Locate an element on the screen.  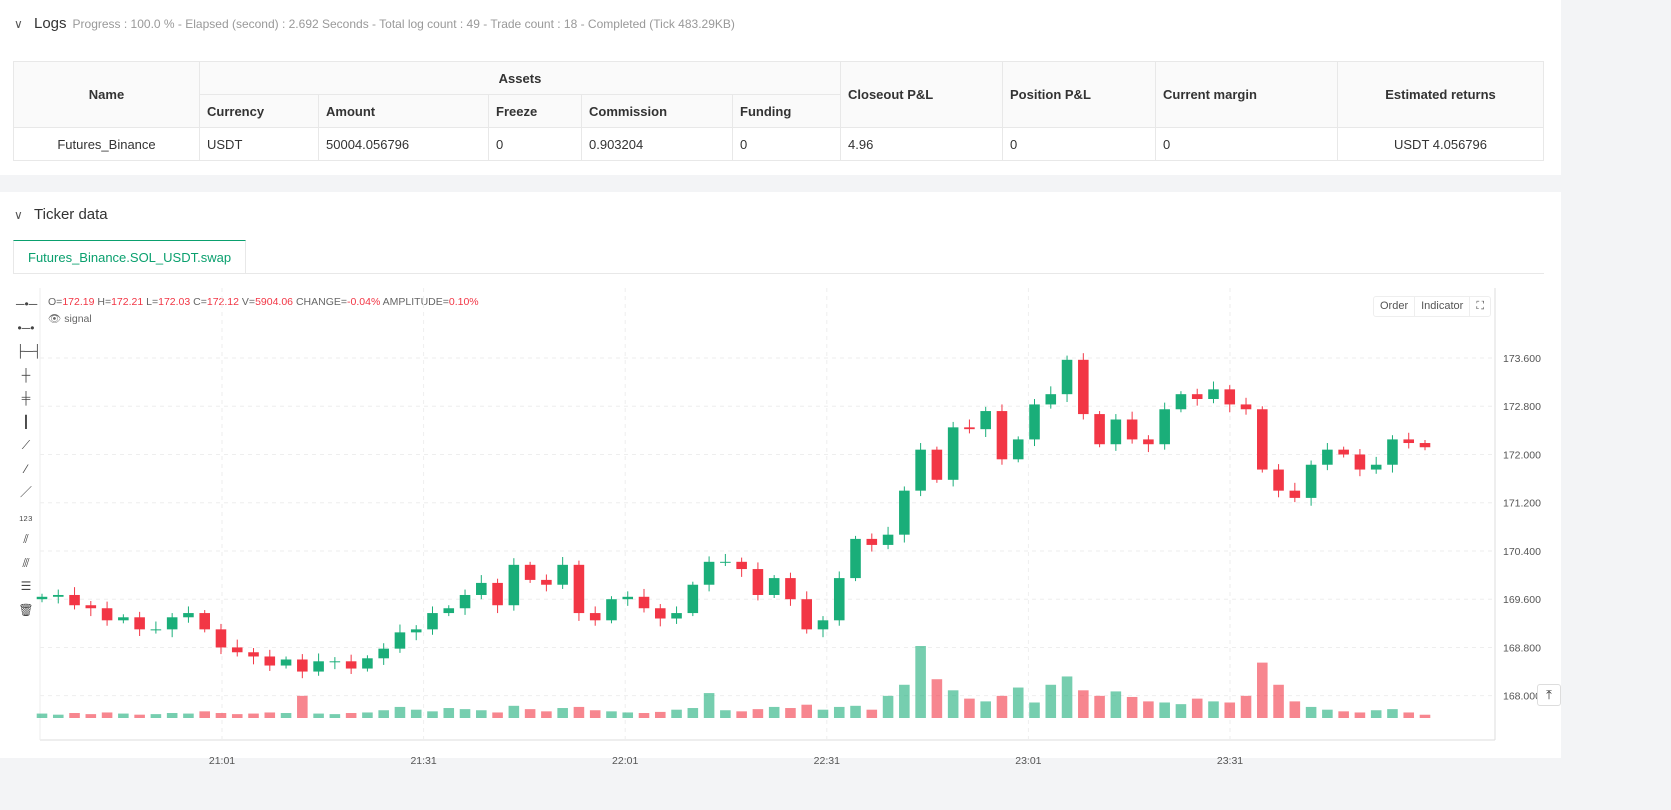
tab-sol-usdt-swap: Futures_Binance.SOL_USDT.swap is located at coordinates (130, 257).